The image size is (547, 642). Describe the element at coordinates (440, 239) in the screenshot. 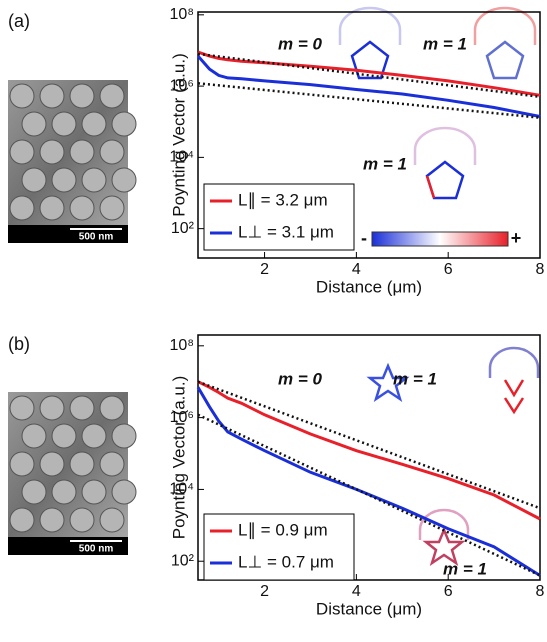

I see `colorbar` at that location.